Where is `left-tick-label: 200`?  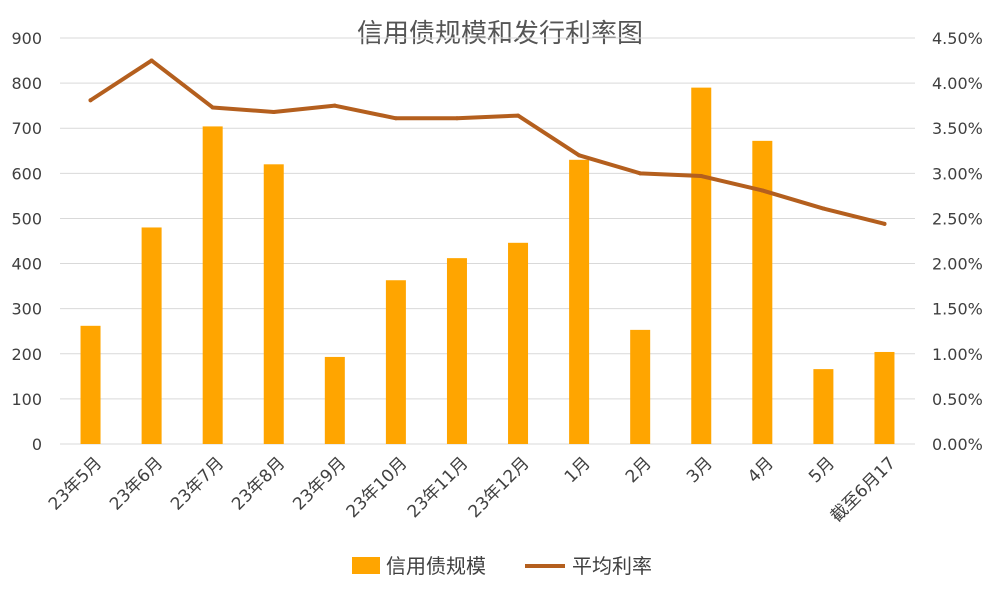 left-tick-label: 200 is located at coordinates (26, 354).